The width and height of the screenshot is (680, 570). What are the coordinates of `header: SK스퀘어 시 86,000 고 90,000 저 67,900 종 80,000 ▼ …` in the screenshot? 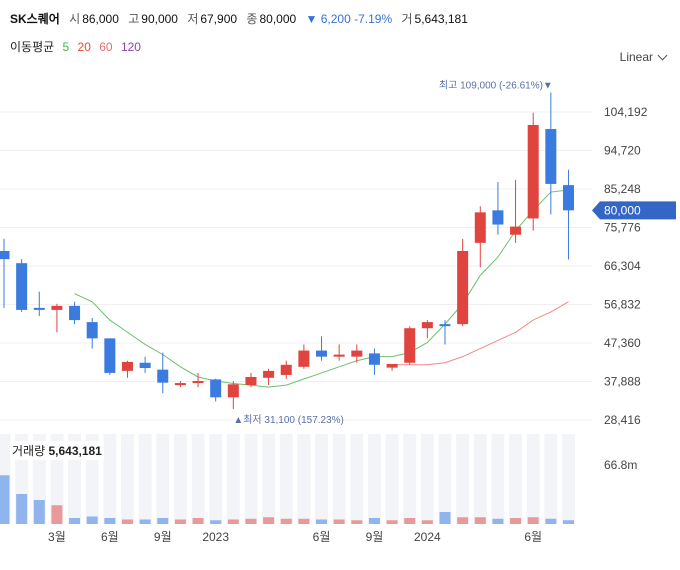 It's located at (340, 35).